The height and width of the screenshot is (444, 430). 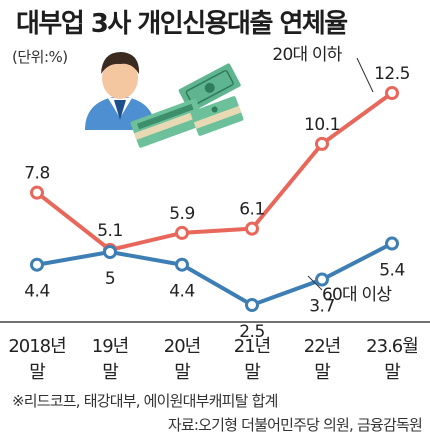 I want to click on data-label: 5.4, so click(x=392, y=271).